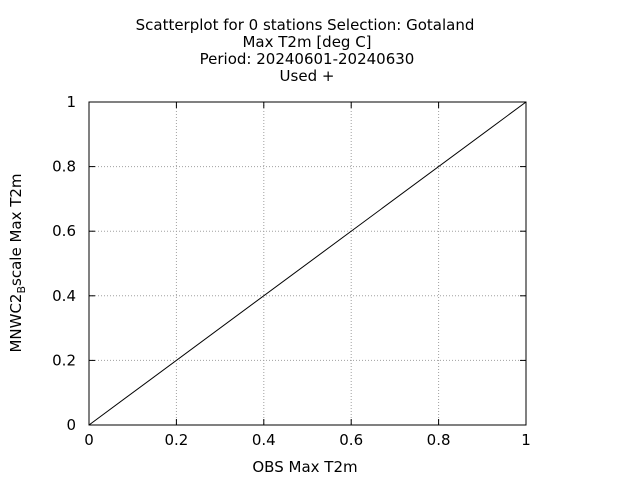  I want to click on title-line-4: Used +, so click(307, 76).